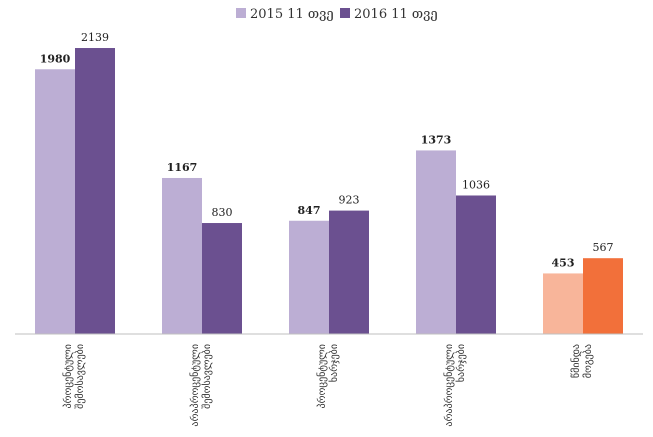  Describe the element at coordinates (222, 278) in the screenshot. I see `bar-s1-c1` at that location.